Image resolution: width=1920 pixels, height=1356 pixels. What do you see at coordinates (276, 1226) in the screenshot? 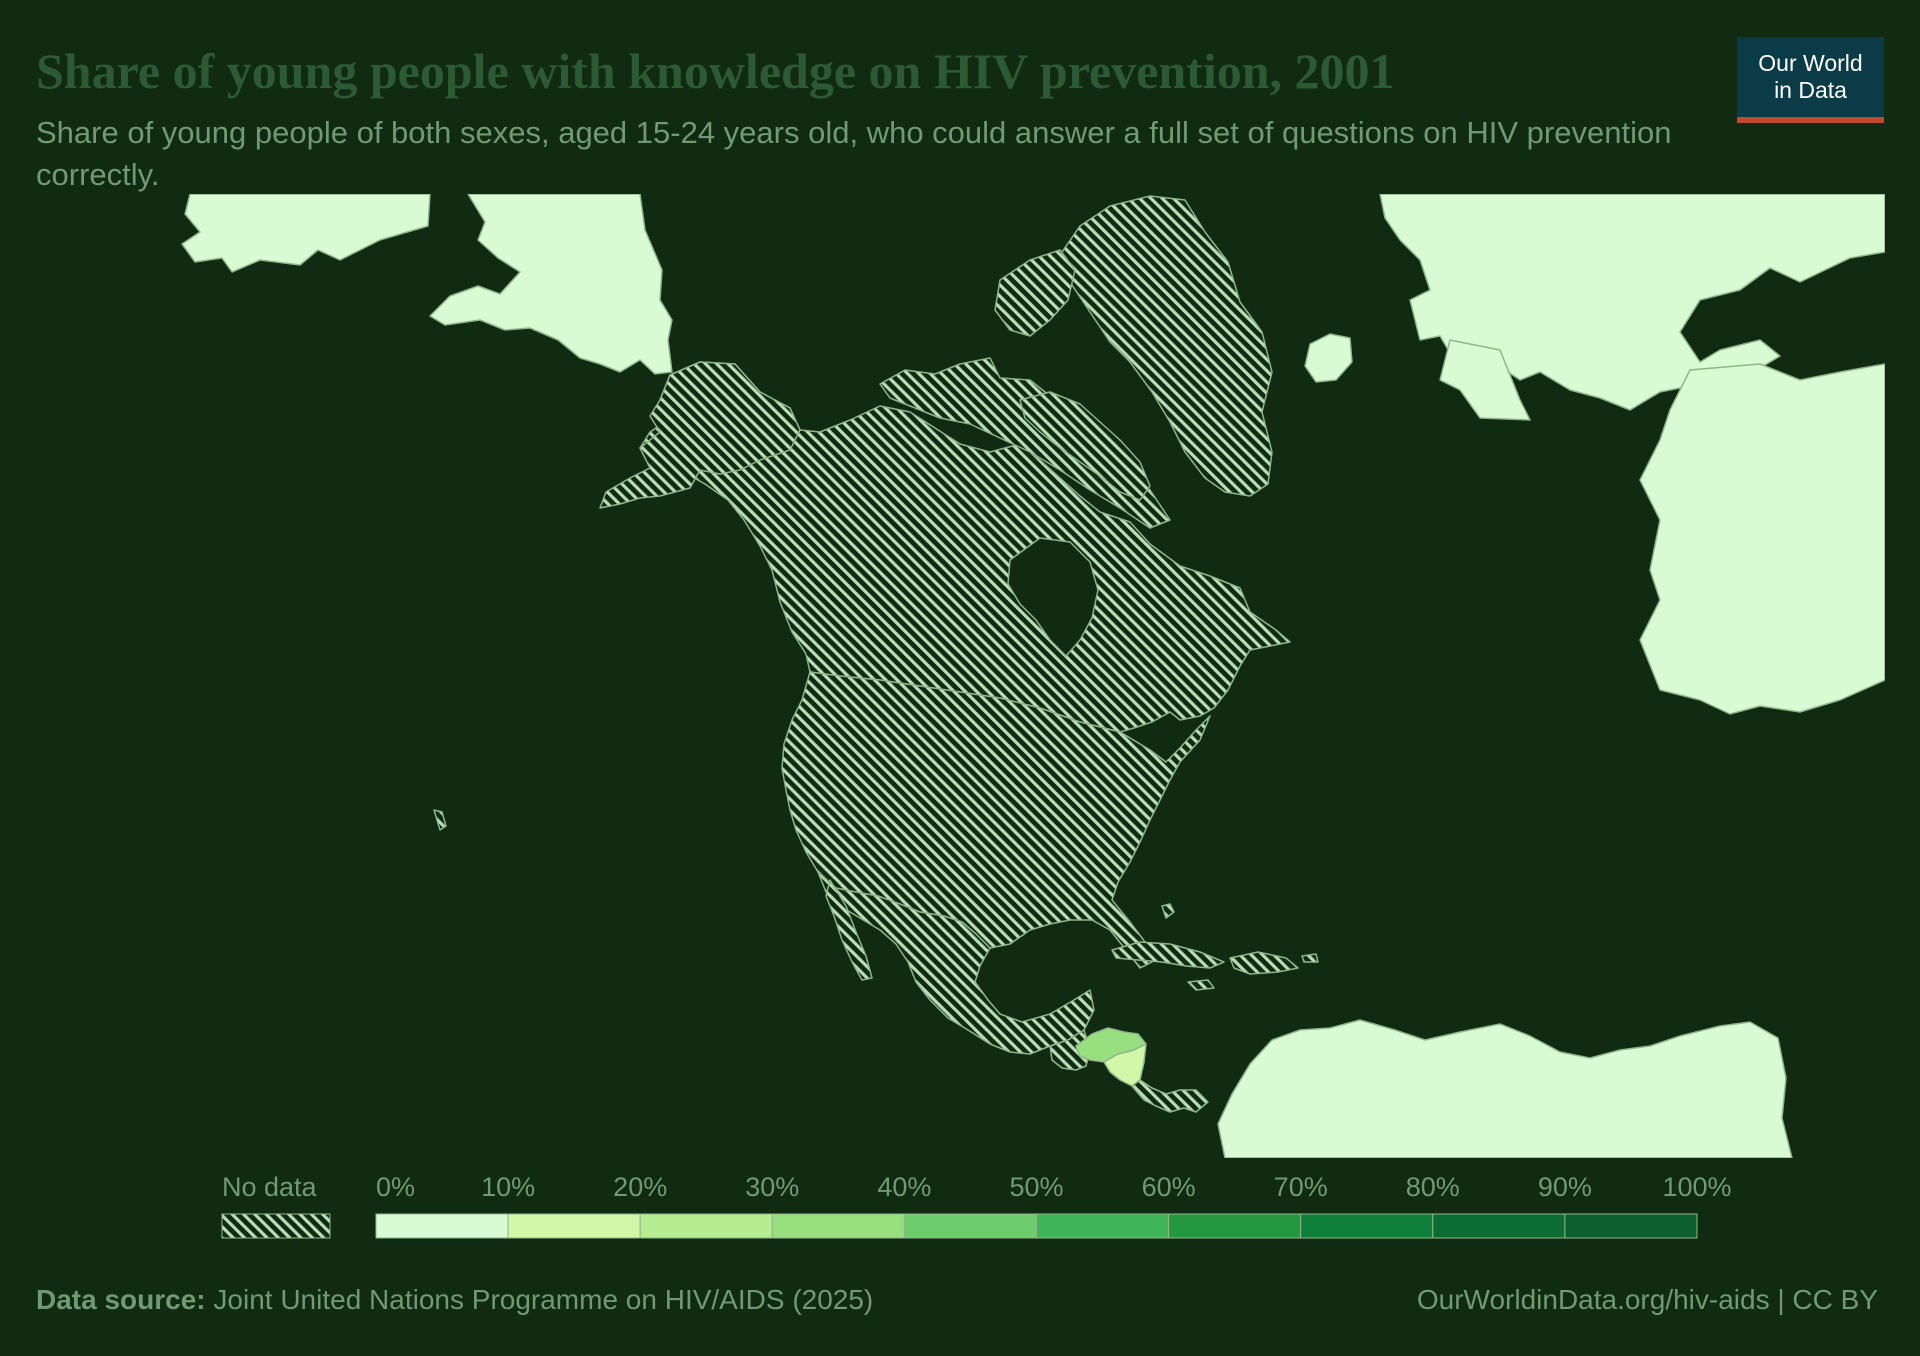
I see `legend-no-data-swatch` at bounding box center [276, 1226].